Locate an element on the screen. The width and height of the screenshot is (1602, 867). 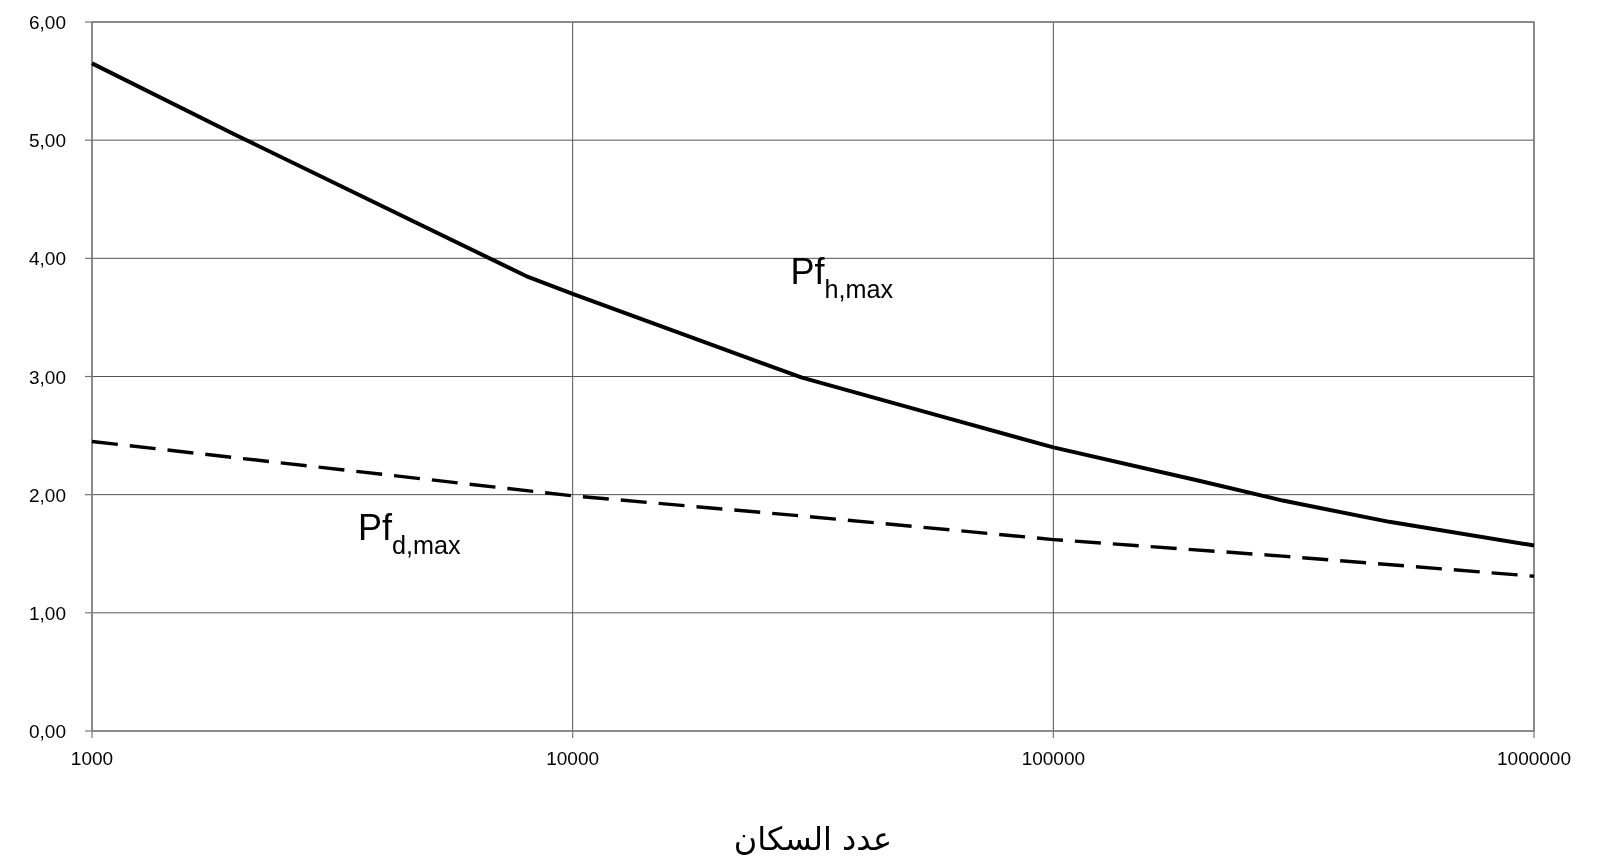
y-tick-label: 4,00 is located at coordinates (47, 259).